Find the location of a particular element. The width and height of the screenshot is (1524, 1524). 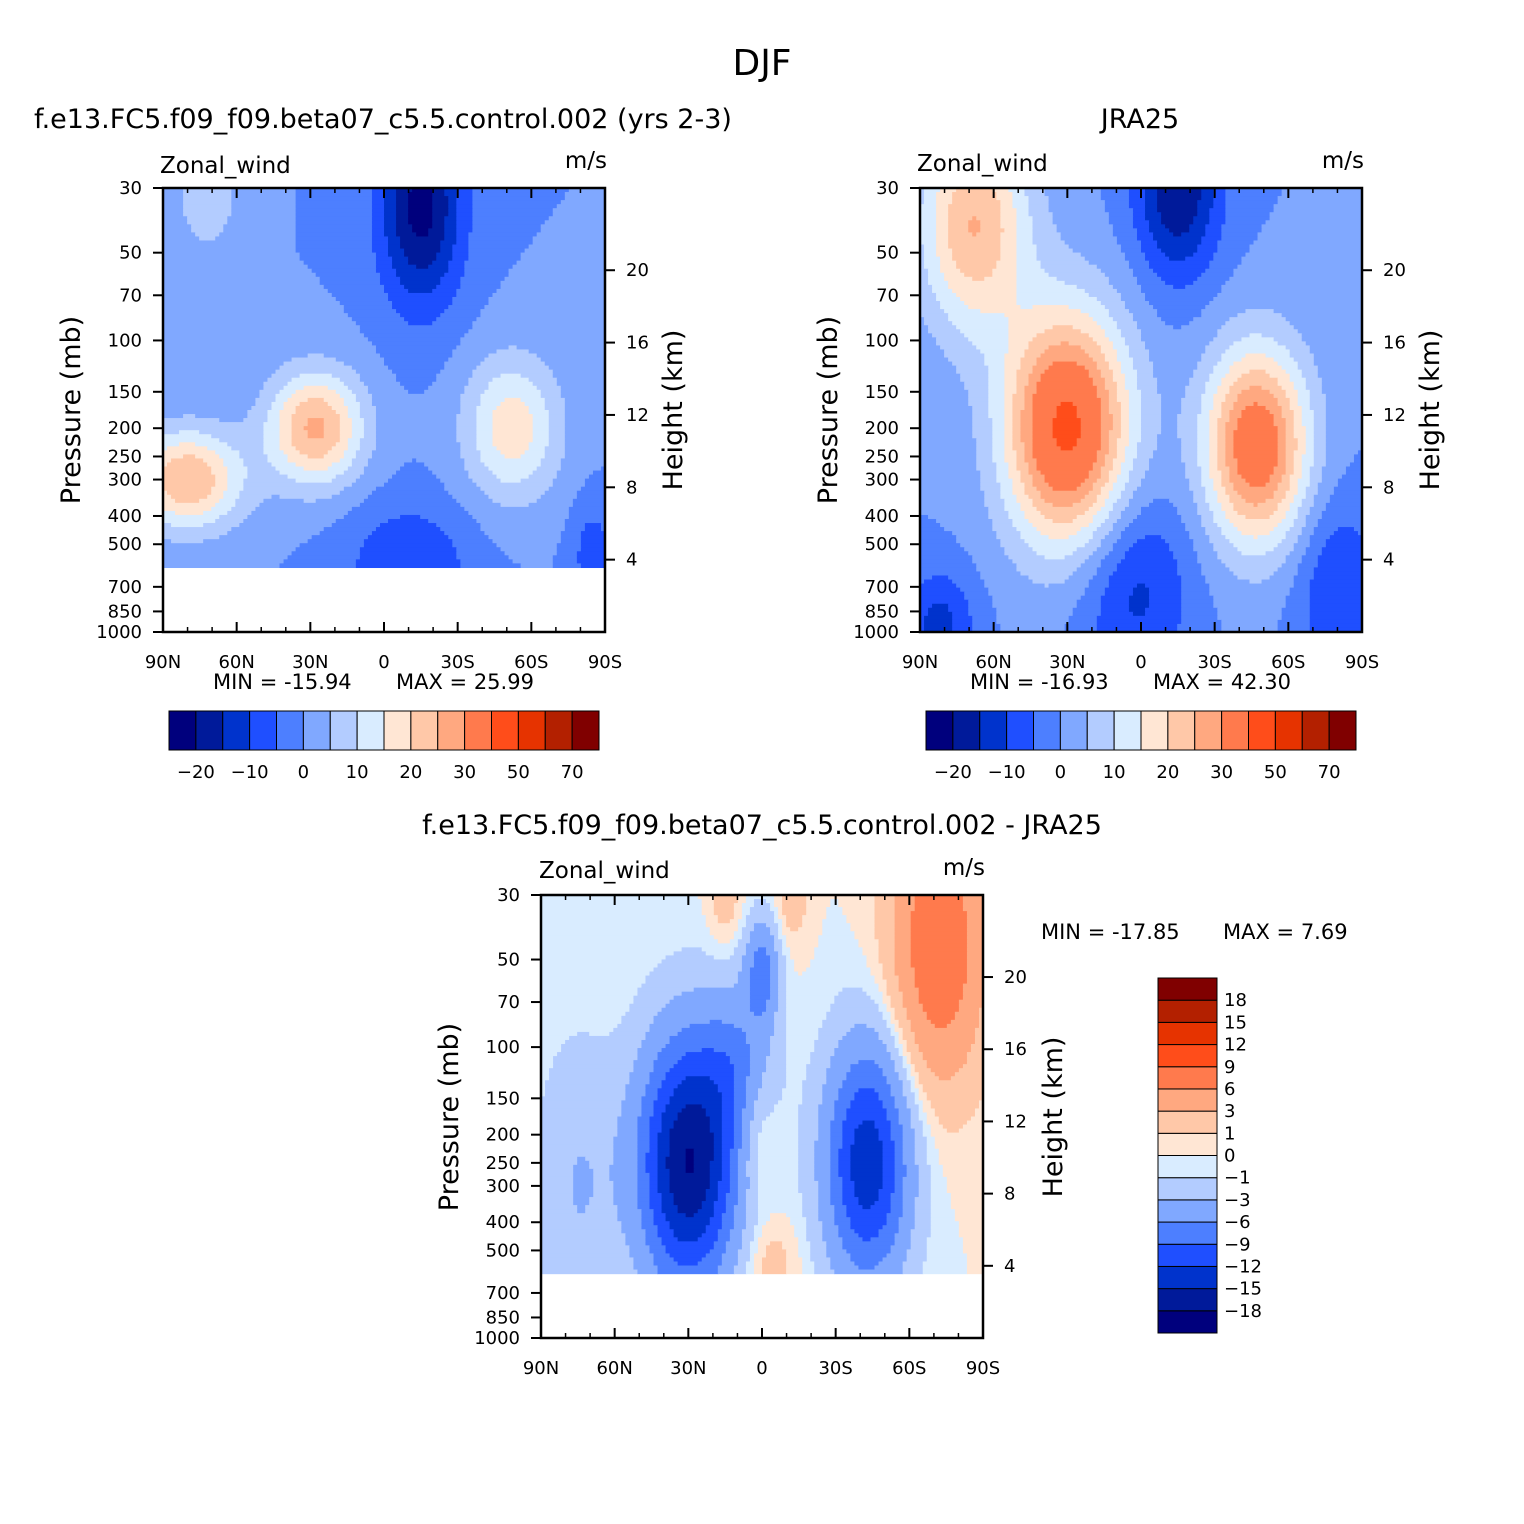

colorbar-label: 70 is located at coordinates (1329, 772).